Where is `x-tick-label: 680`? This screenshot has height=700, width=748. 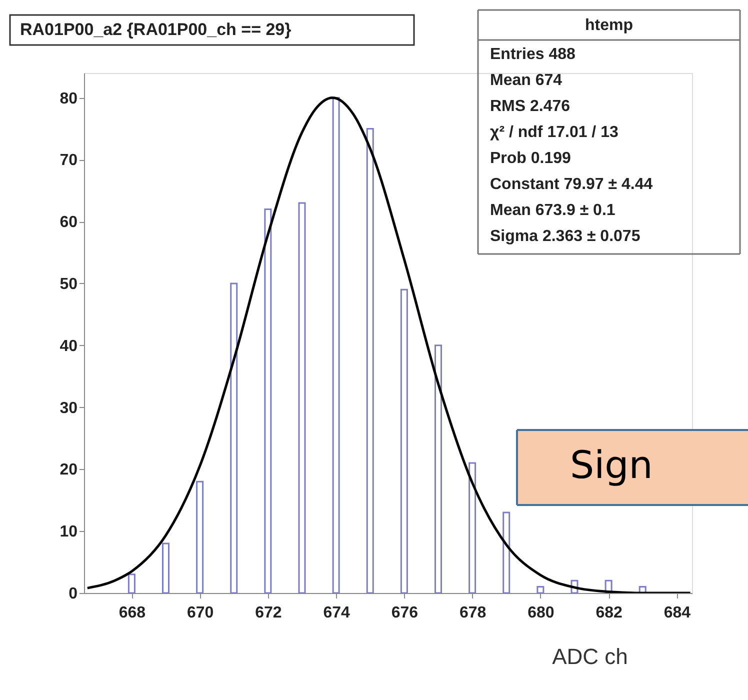
x-tick-label: 680 is located at coordinates (541, 613).